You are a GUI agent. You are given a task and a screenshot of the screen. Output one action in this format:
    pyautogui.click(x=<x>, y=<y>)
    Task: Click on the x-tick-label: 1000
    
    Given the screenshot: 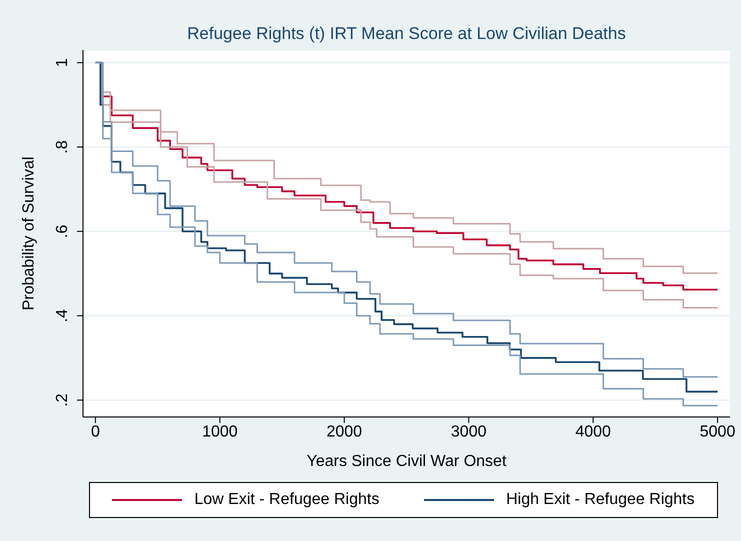 What is the action you would take?
    pyautogui.click(x=220, y=431)
    